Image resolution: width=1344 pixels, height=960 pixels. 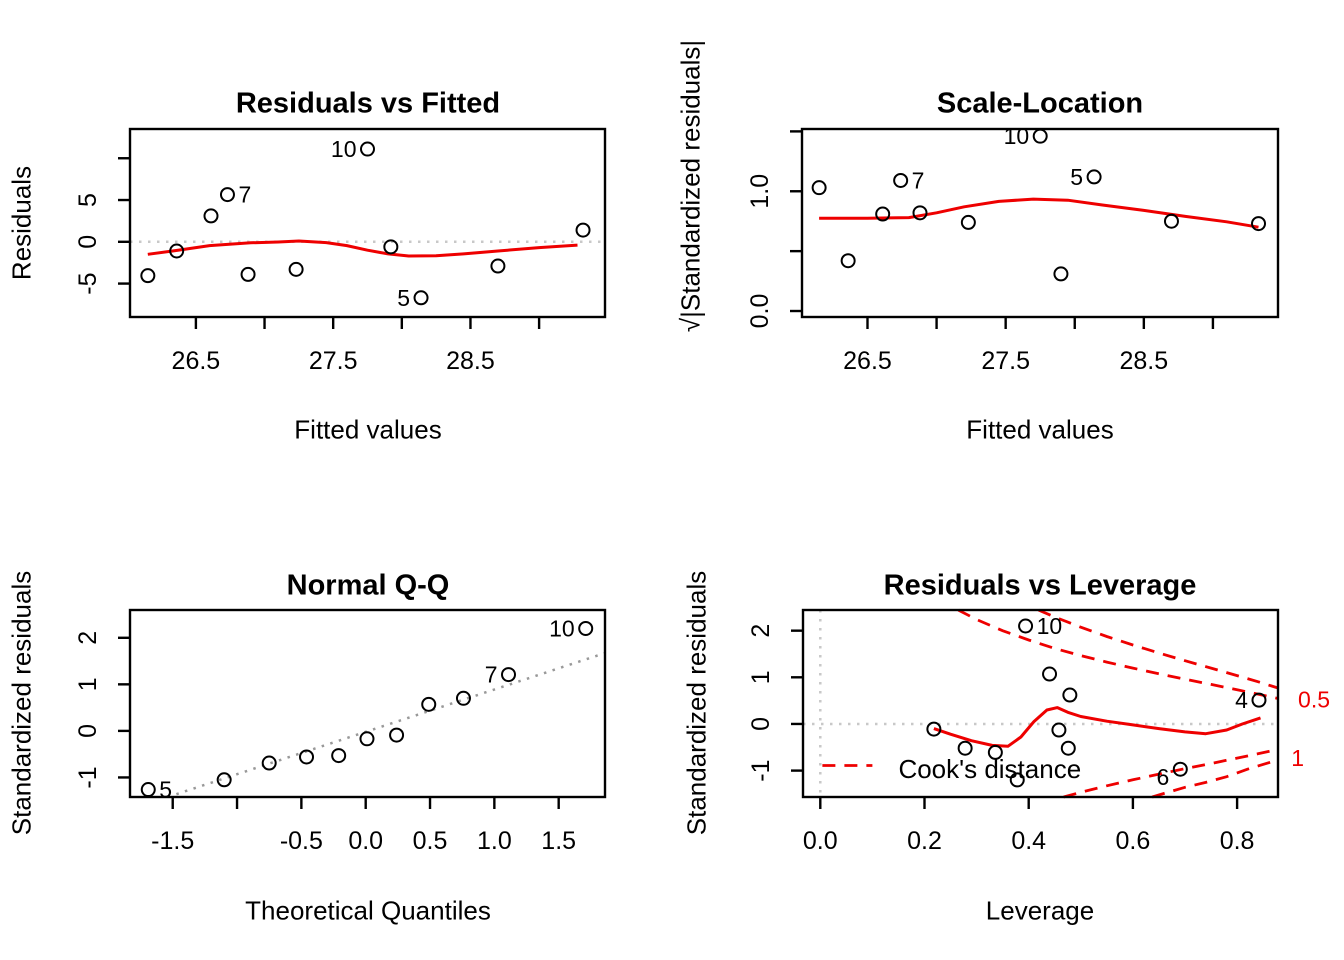 I want to click on y-tick-label: 1.0, so click(x=760, y=191).